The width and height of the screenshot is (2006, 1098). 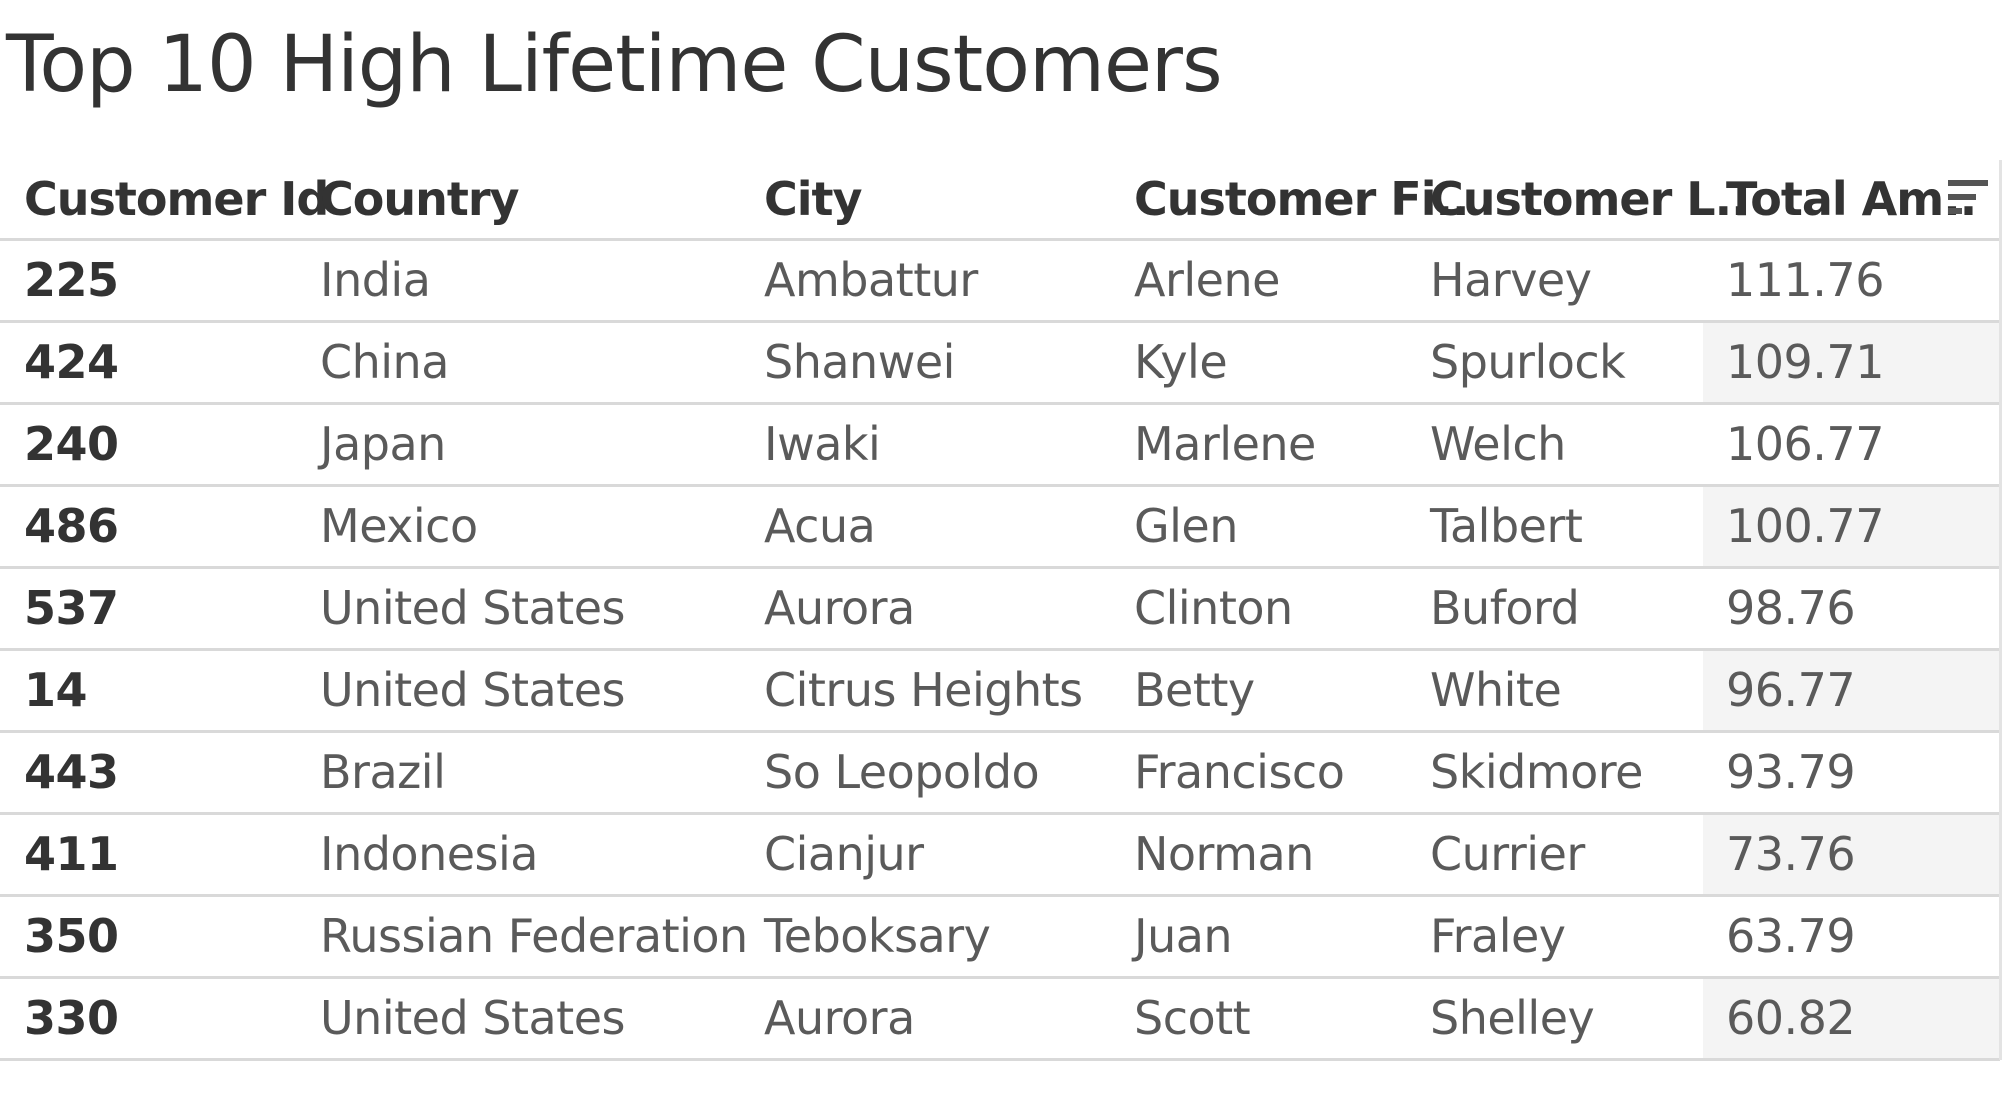 What do you see at coordinates (1851, 199) in the screenshot?
I see `column-header-total-amount: Total Am..` at bounding box center [1851, 199].